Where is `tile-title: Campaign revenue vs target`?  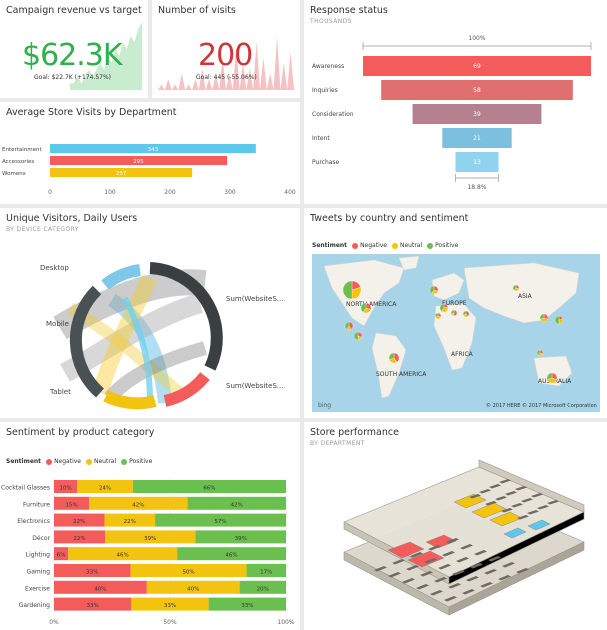 tile-title: Campaign revenue vs target is located at coordinates (74, 10).